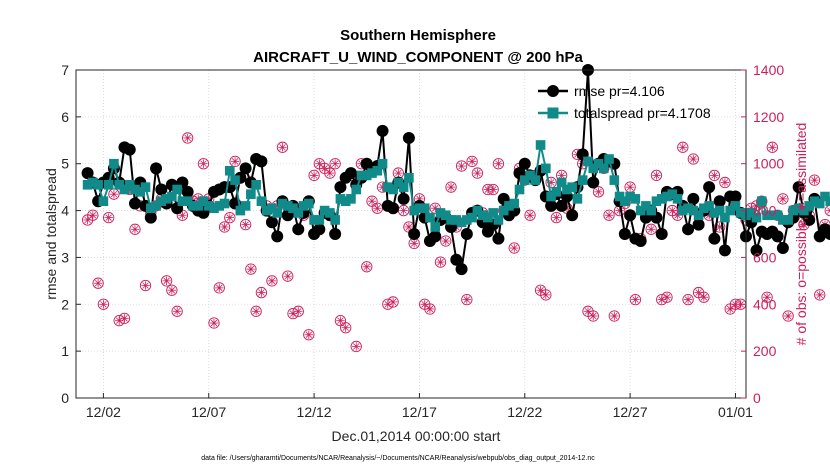 The image size is (830, 470). I want to click on x-tick-label: 12/27, so click(630, 412).